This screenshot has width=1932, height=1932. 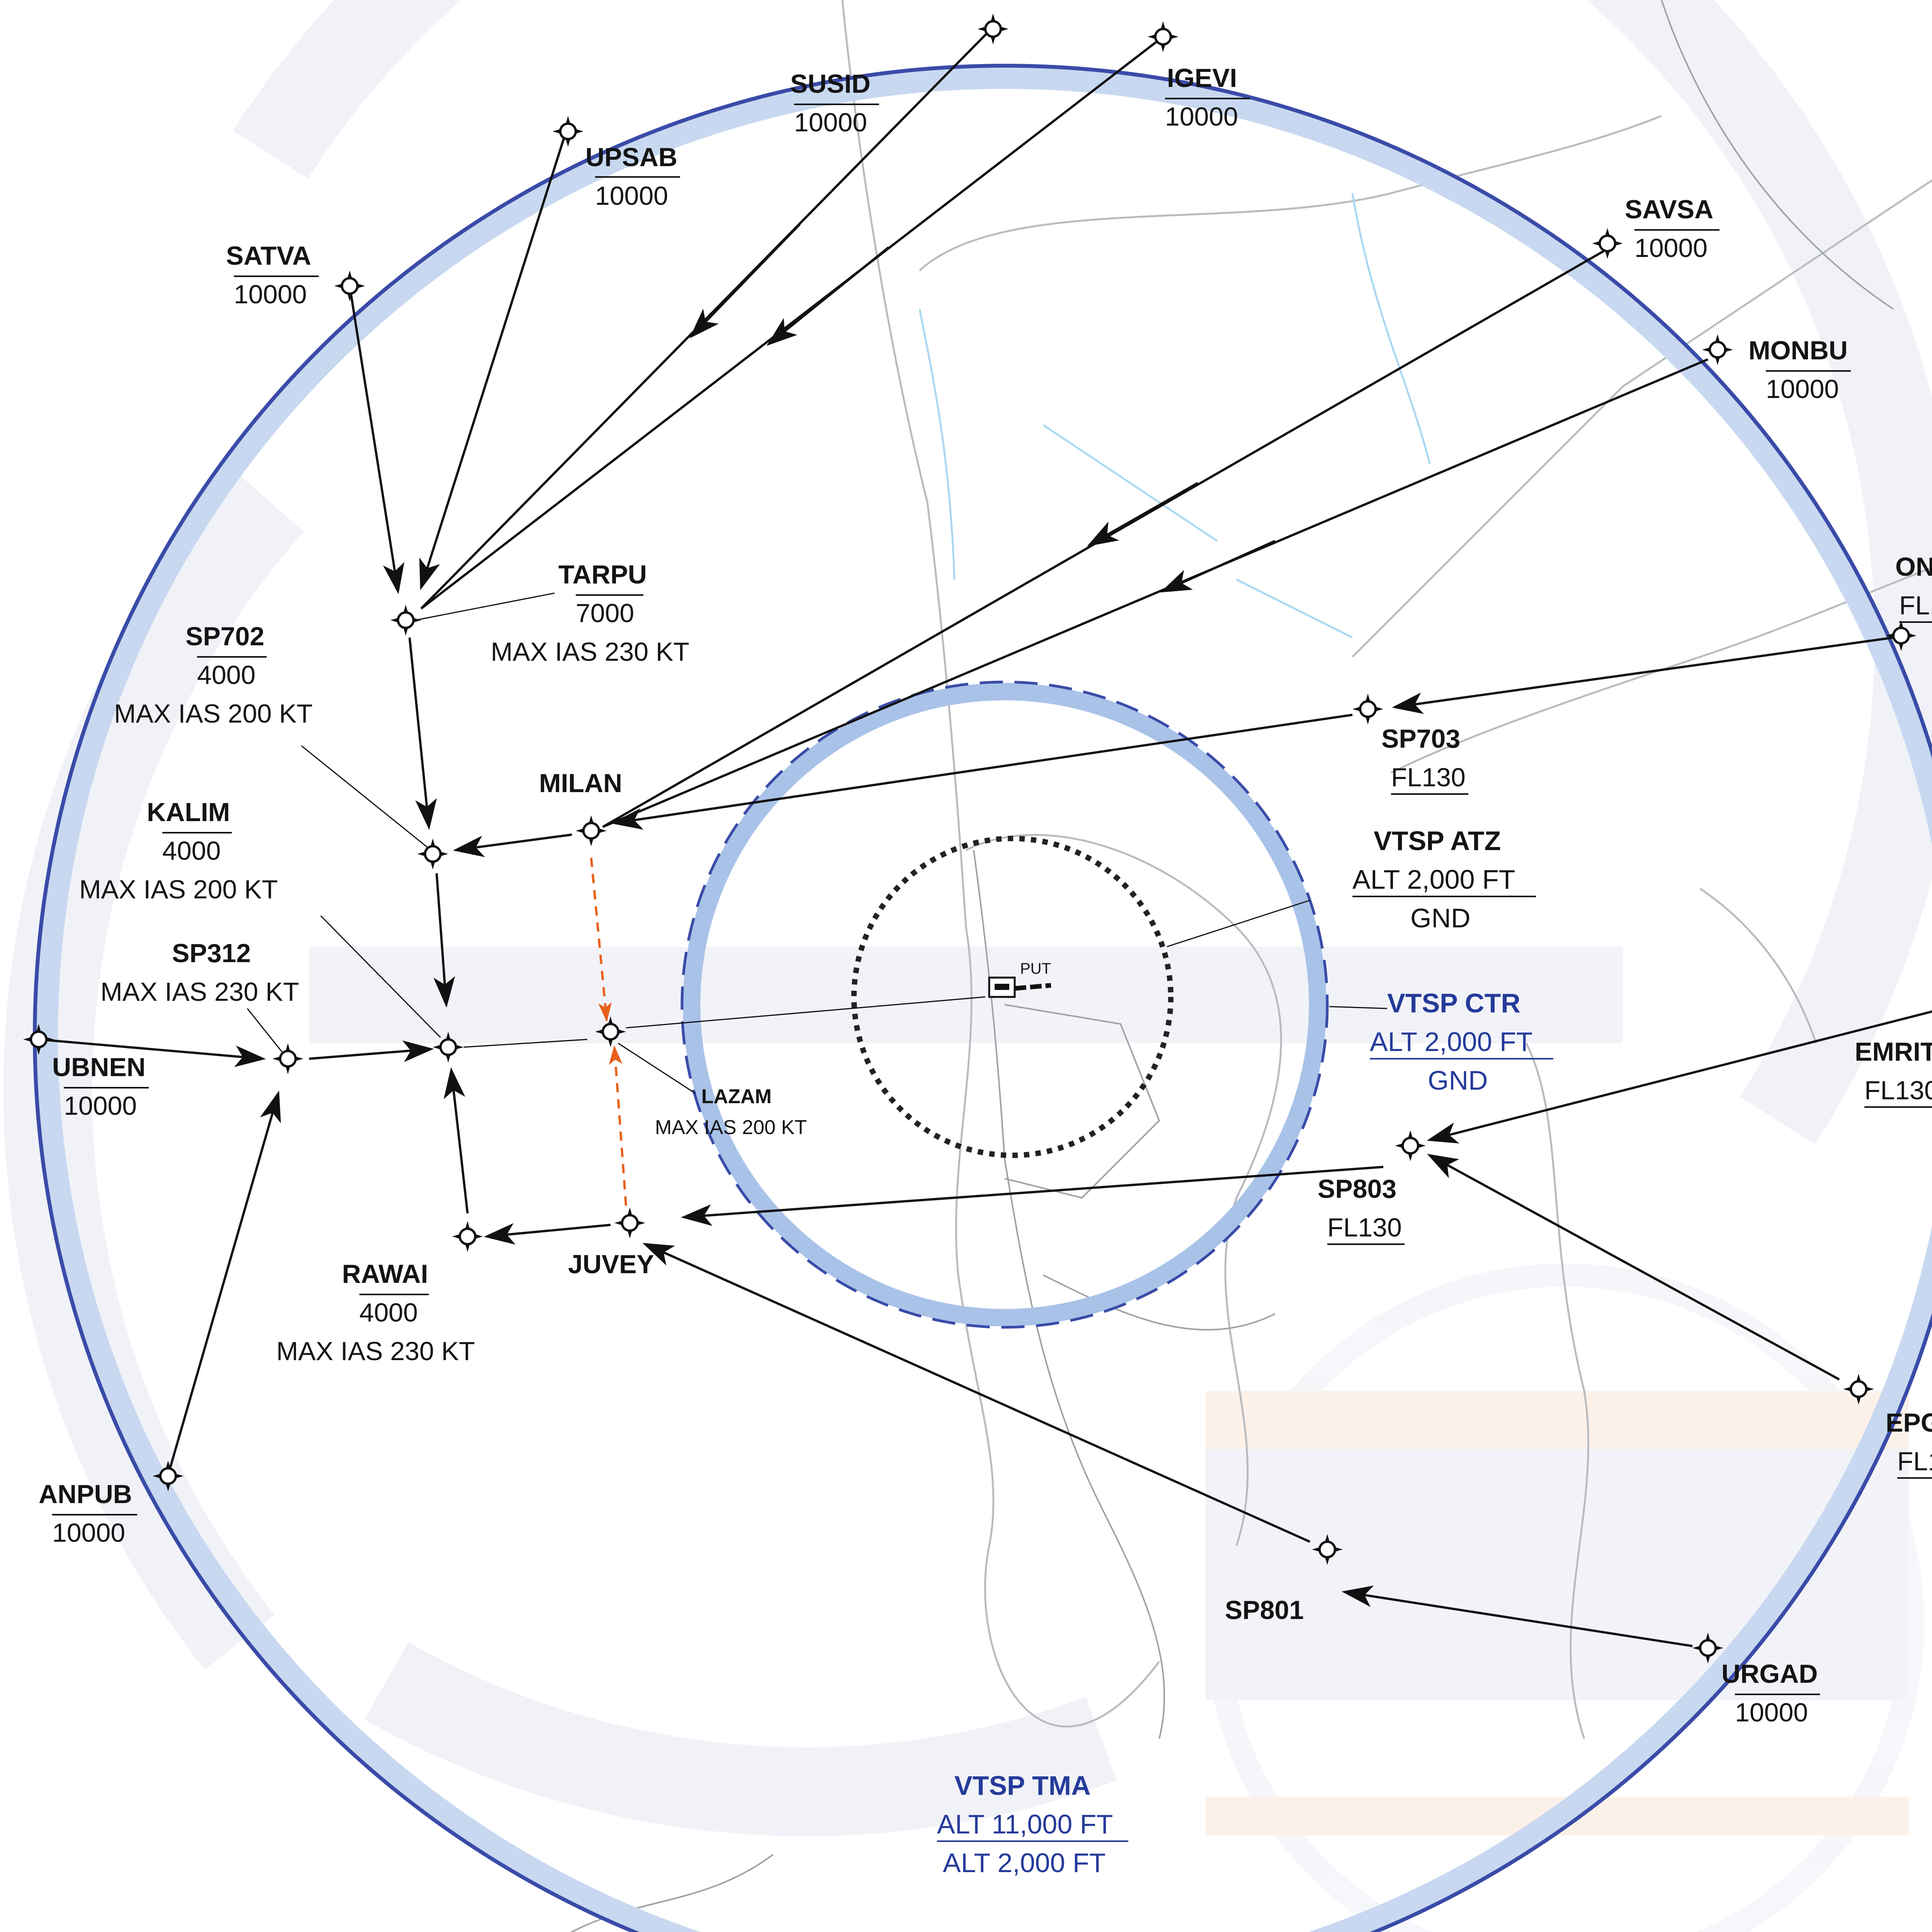 What do you see at coordinates (225, 1279) in the screenshot?
I see `route-anpub-sp312` at bounding box center [225, 1279].